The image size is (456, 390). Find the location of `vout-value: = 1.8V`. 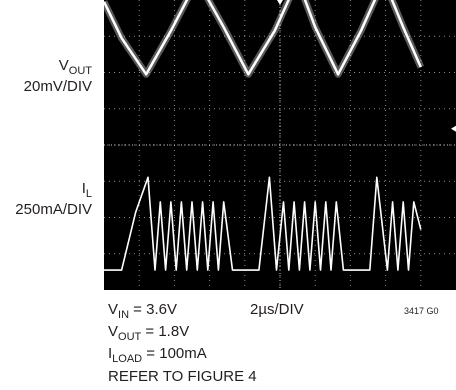

vout-value: = 1.8V is located at coordinates (165, 331).